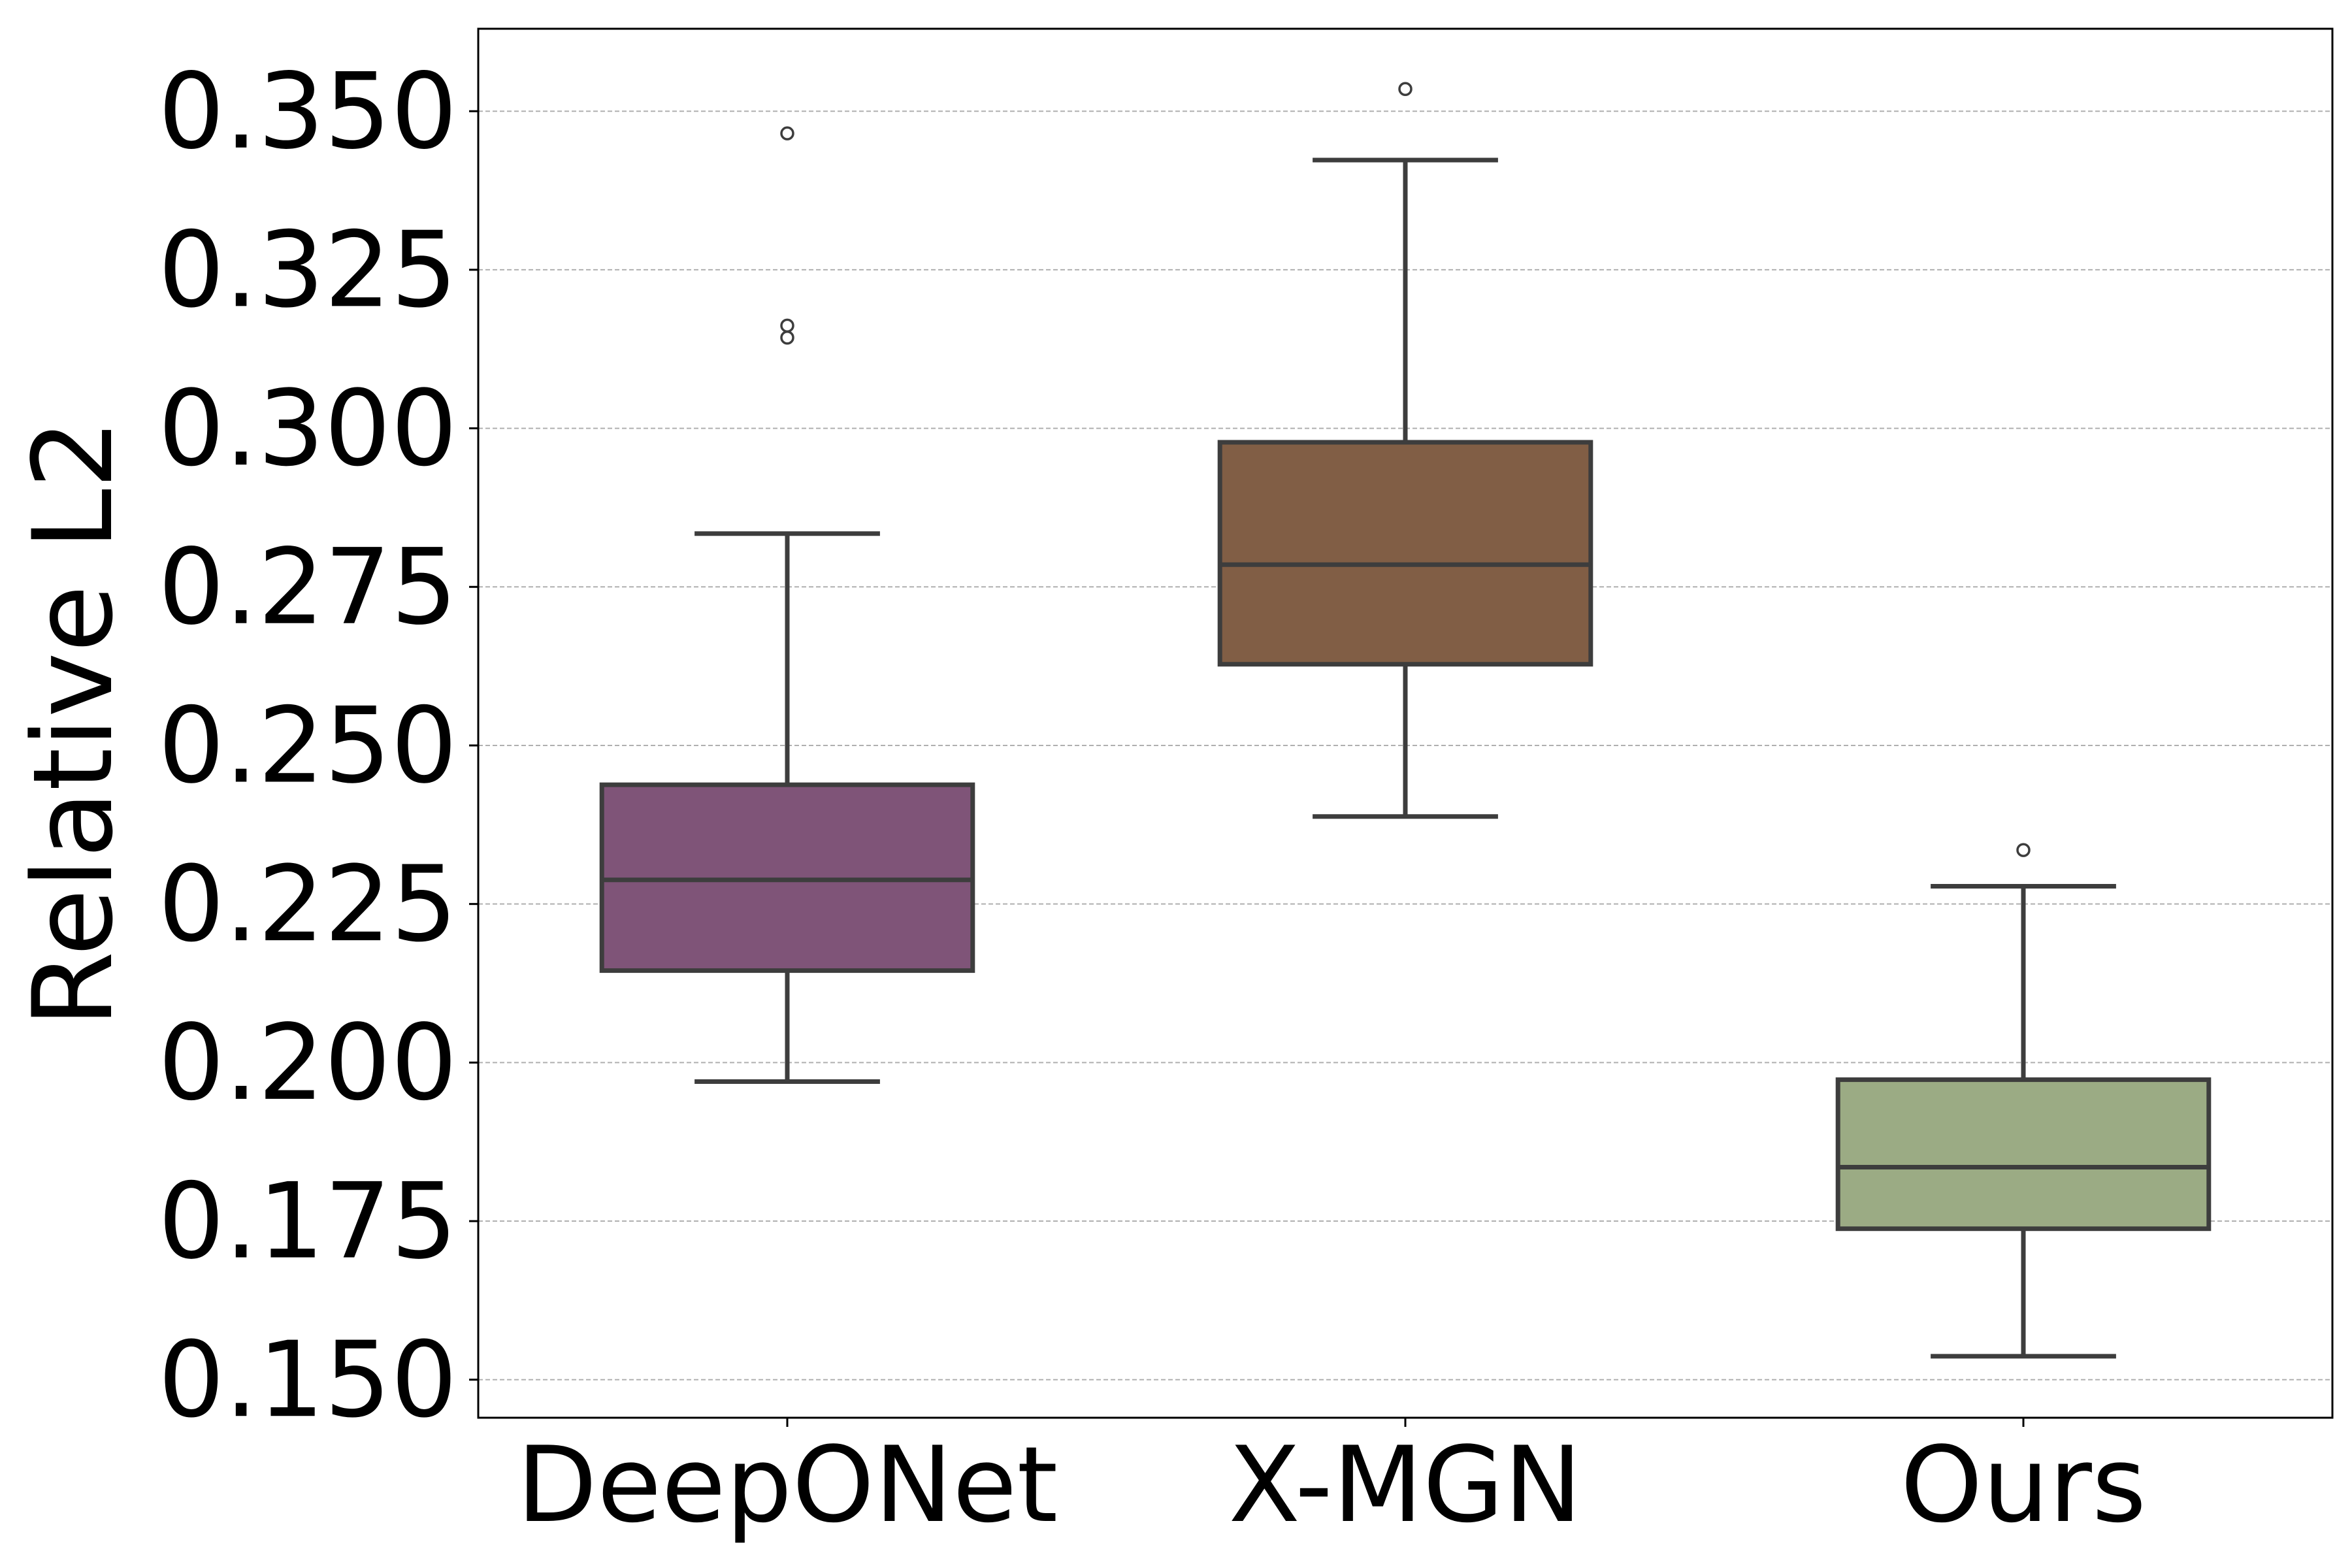  What do you see at coordinates (307, 587) in the screenshot?
I see `y-tick-label: 0.275` at bounding box center [307, 587].